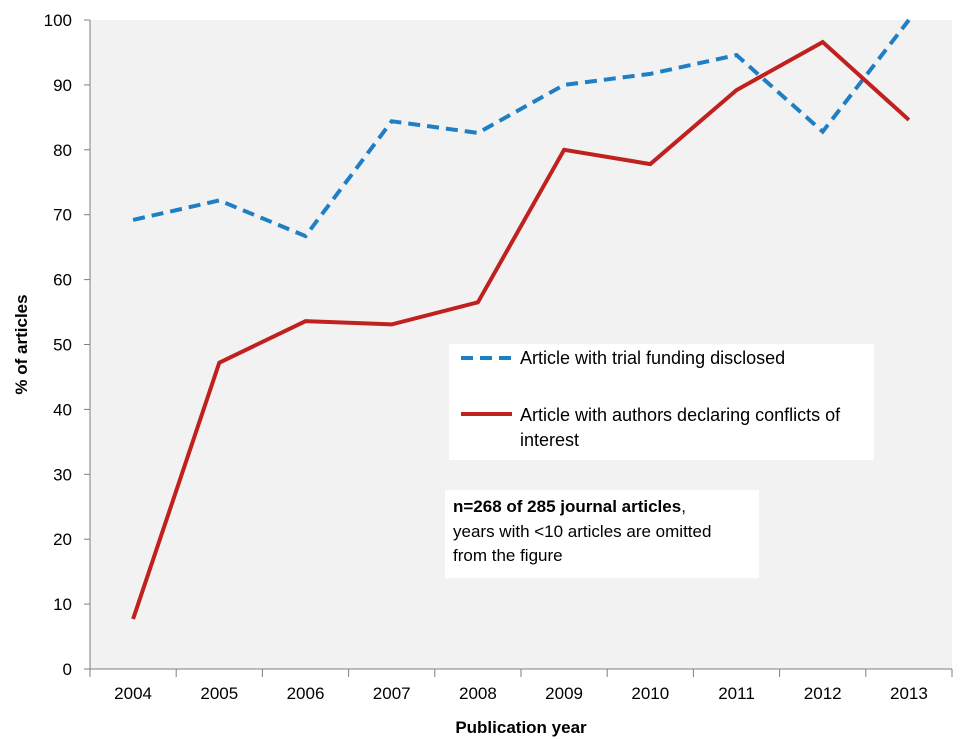 The image size is (964, 739). Describe the element at coordinates (62, 215) in the screenshot. I see `y-tick-label: 70` at that location.